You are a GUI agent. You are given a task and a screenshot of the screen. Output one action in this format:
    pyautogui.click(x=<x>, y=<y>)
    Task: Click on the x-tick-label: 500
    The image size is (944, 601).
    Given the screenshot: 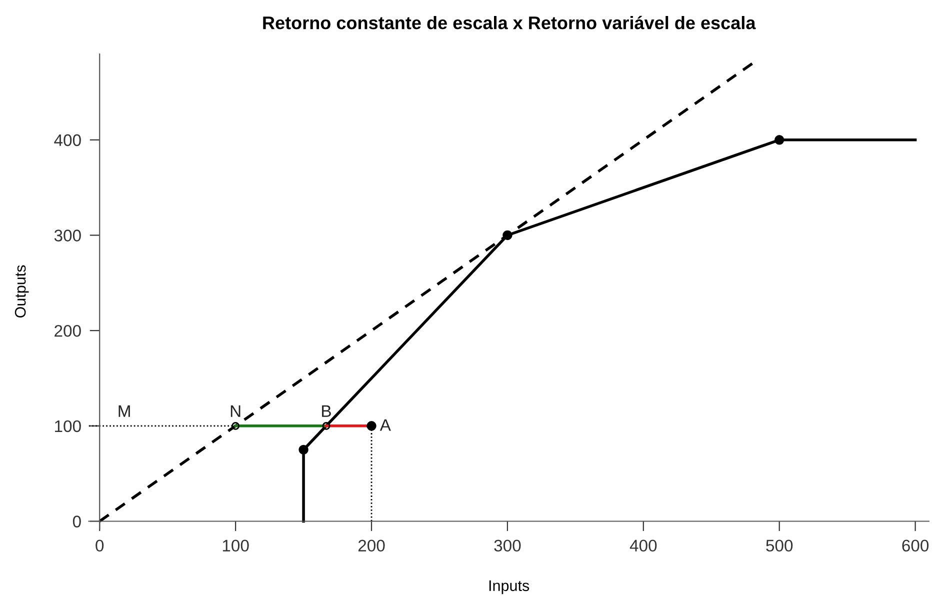 What is the action you would take?
    pyautogui.click(x=779, y=546)
    